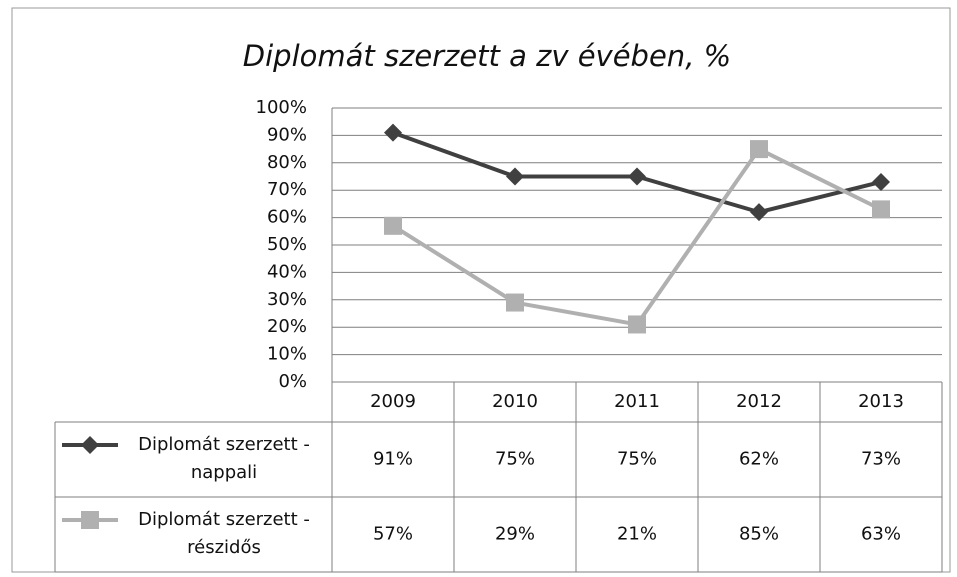  Describe the element at coordinates (393, 459) in the screenshot. I see `table-value: 91%` at that location.